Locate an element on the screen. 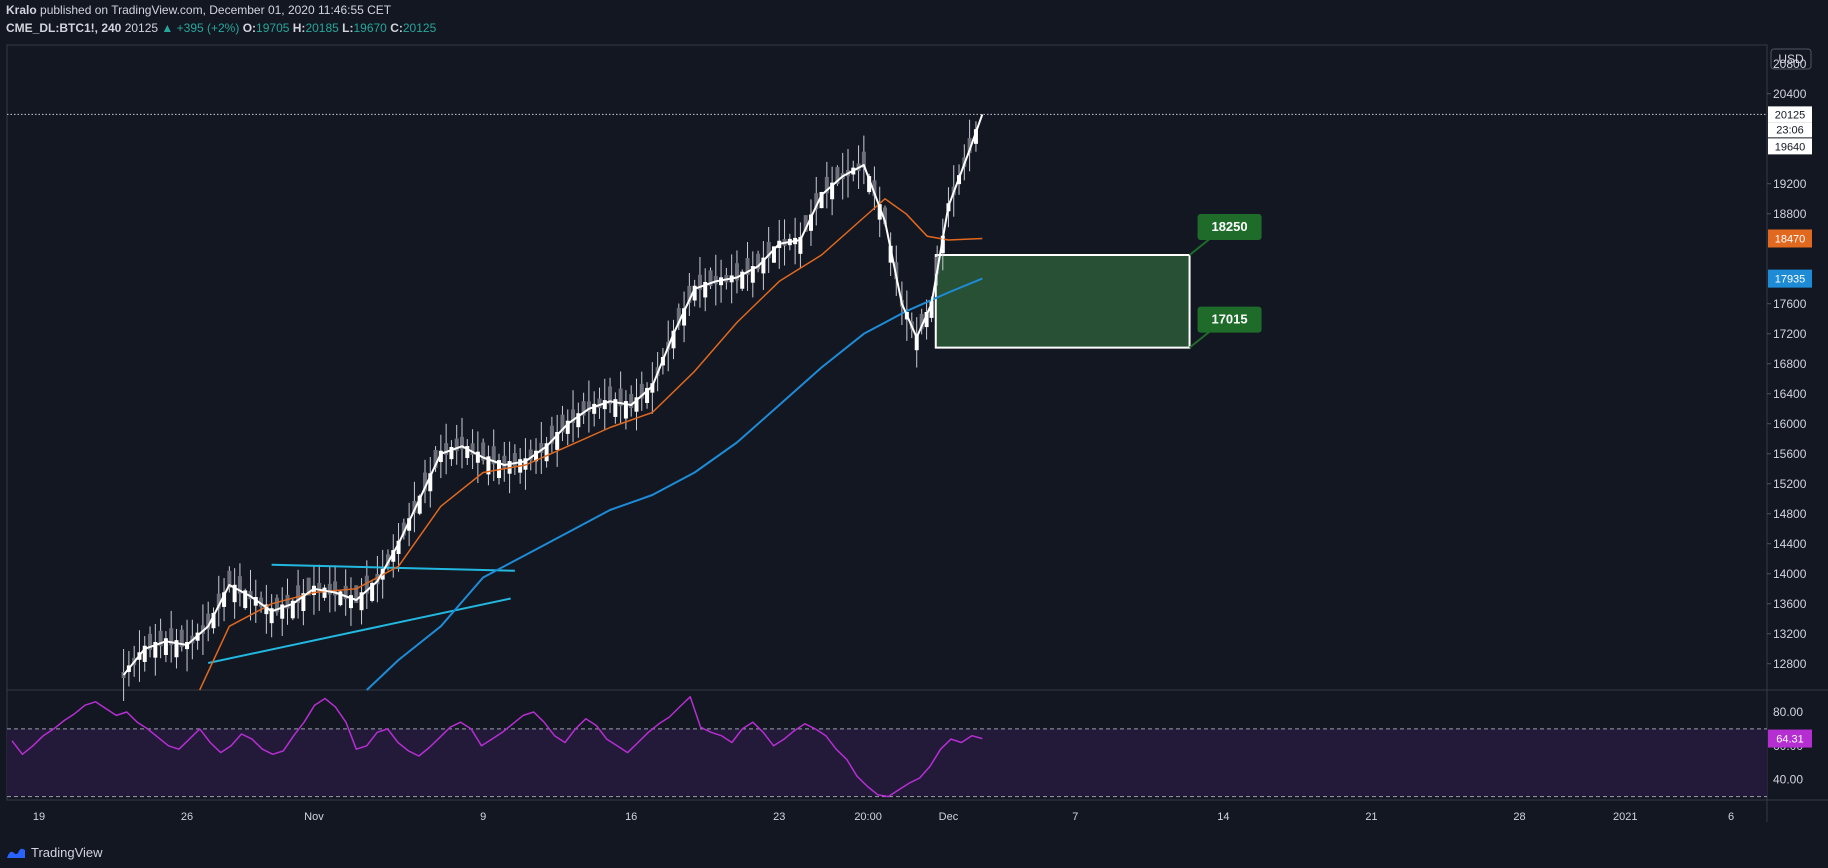  time-tick-label: 6 is located at coordinates (1731, 817).